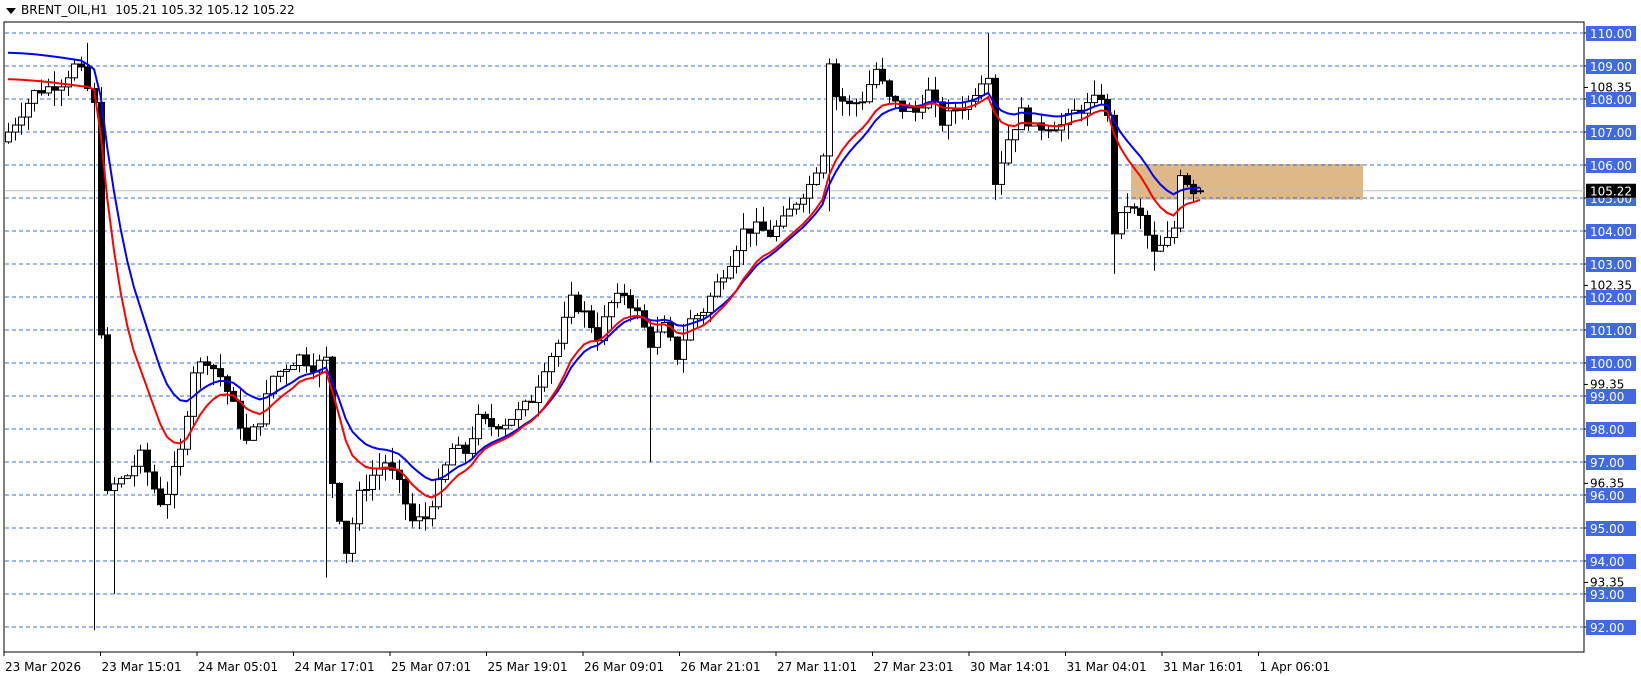 The height and width of the screenshot is (676, 1641). Describe the element at coordinates (11, 10) in the screenshot. I see `dropdown-triangle-icon` at that location.